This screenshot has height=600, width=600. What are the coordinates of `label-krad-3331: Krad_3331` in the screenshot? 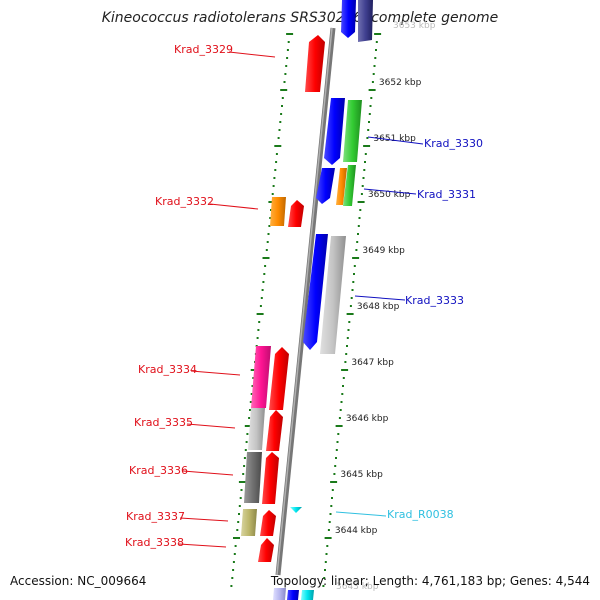 It's located at (446, 194).